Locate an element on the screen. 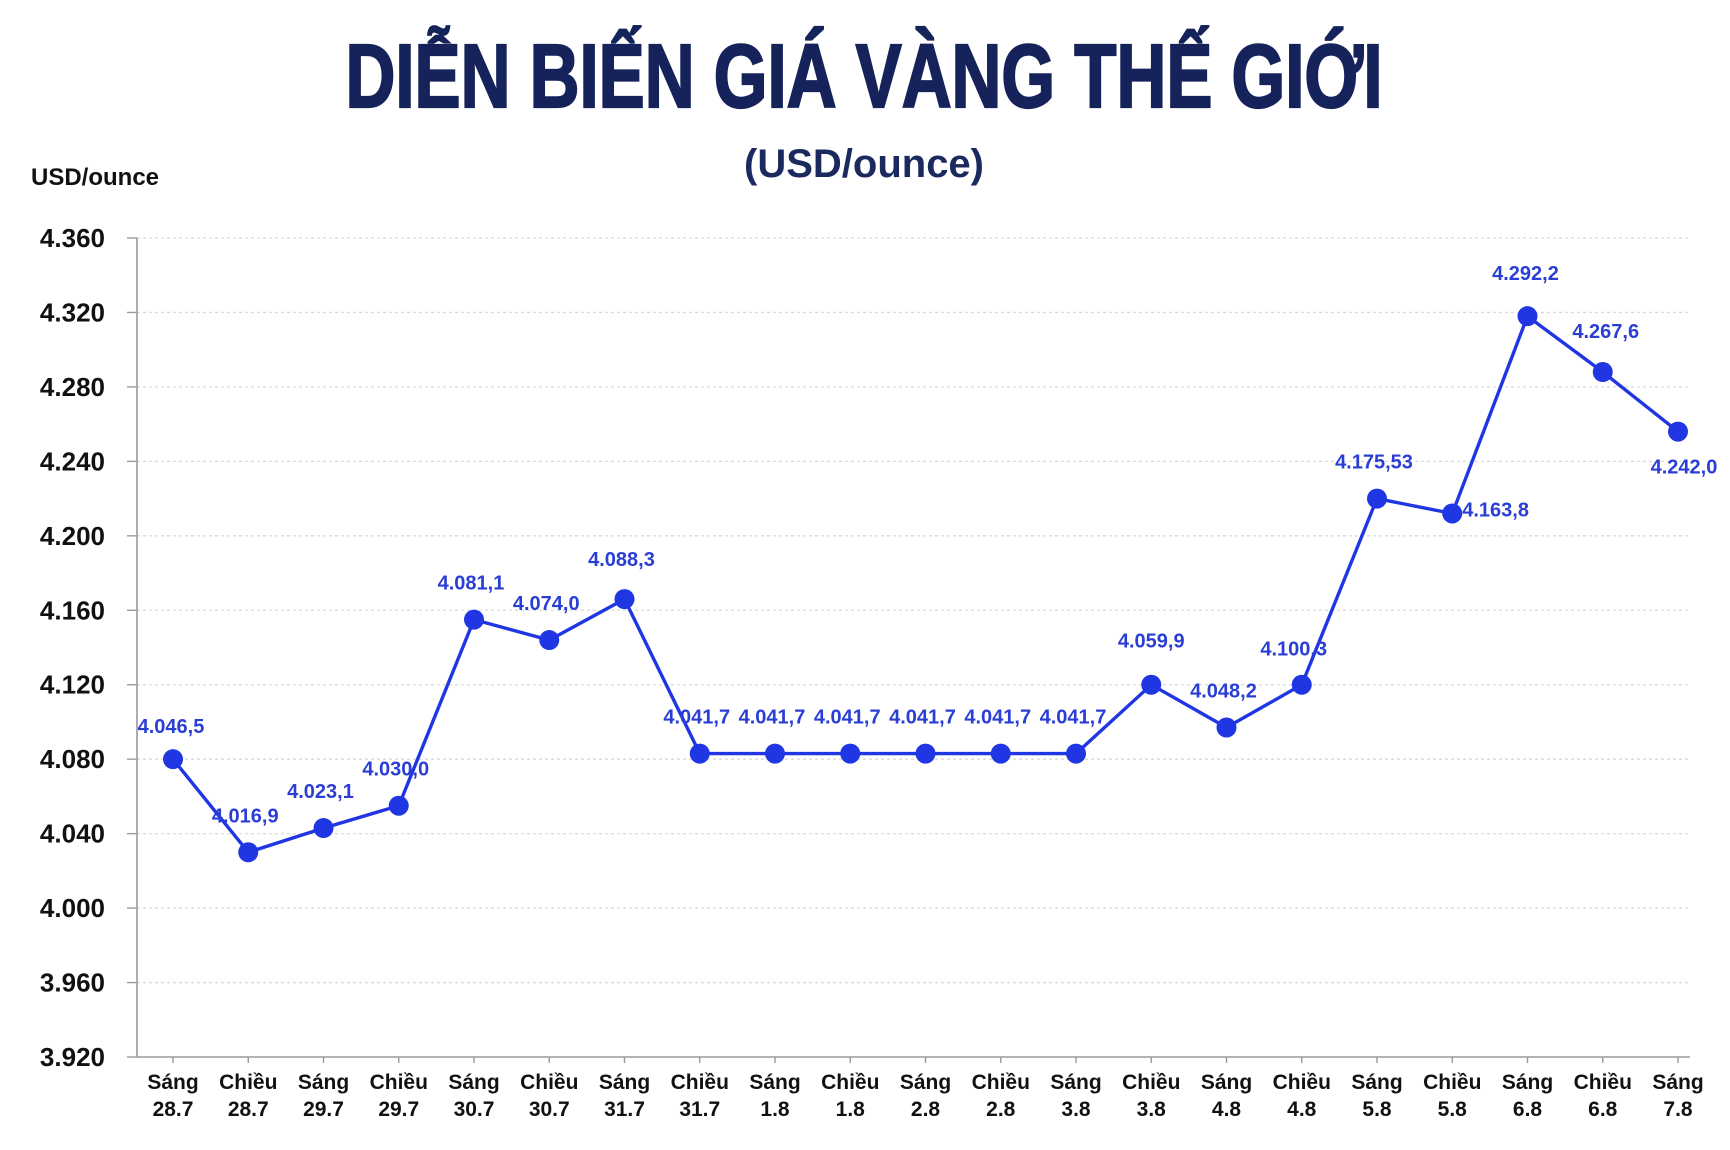  y-tick-label: 4.040 is located at coordinates (72, 834).